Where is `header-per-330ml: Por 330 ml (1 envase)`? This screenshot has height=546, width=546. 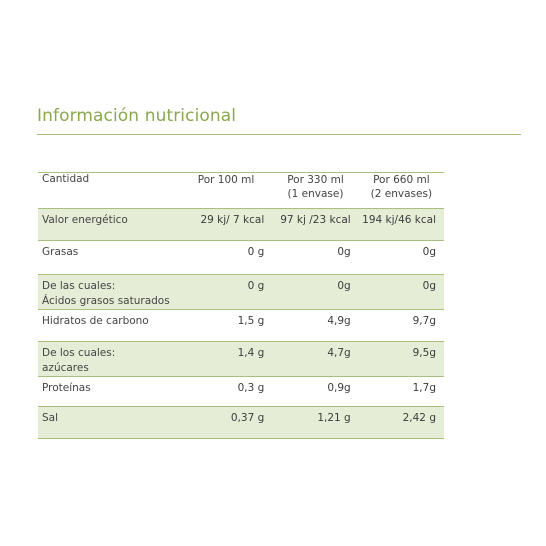 header-per-330ml: Por 330 ml (1 envase) is located at coordinates (315, 191).